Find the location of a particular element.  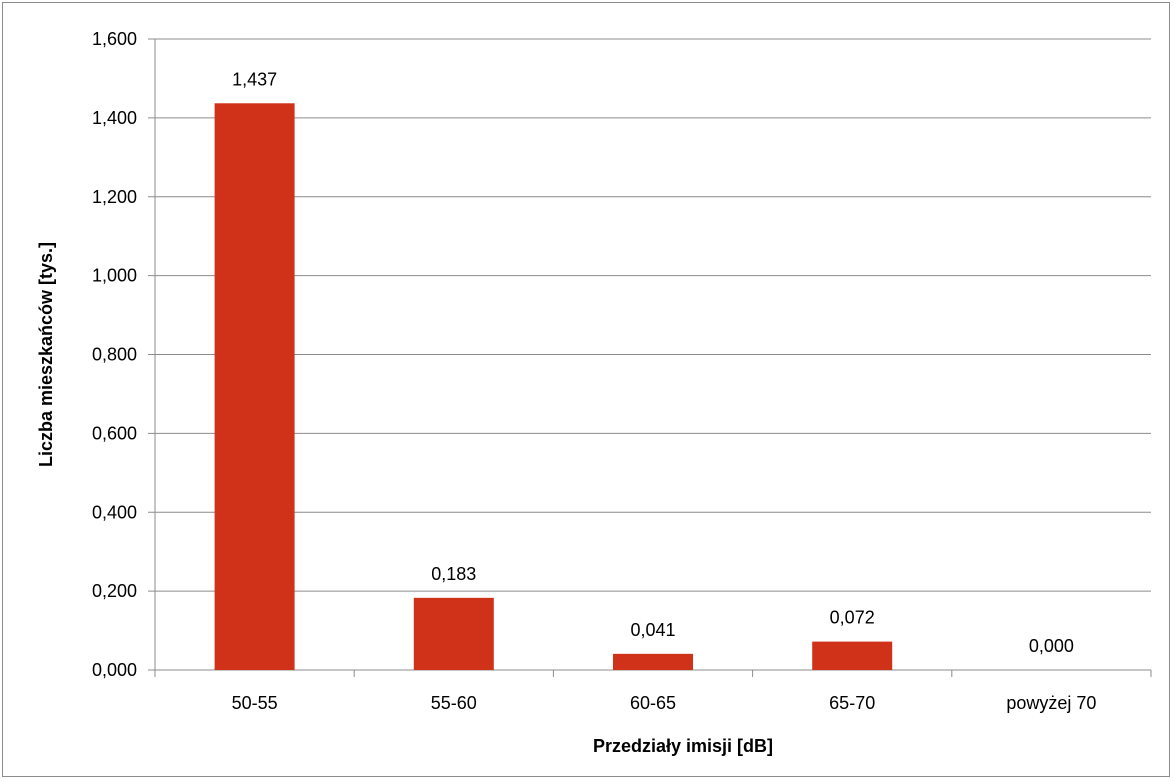

y-tick-label: 0,000 is located at coordinates (114, 670).